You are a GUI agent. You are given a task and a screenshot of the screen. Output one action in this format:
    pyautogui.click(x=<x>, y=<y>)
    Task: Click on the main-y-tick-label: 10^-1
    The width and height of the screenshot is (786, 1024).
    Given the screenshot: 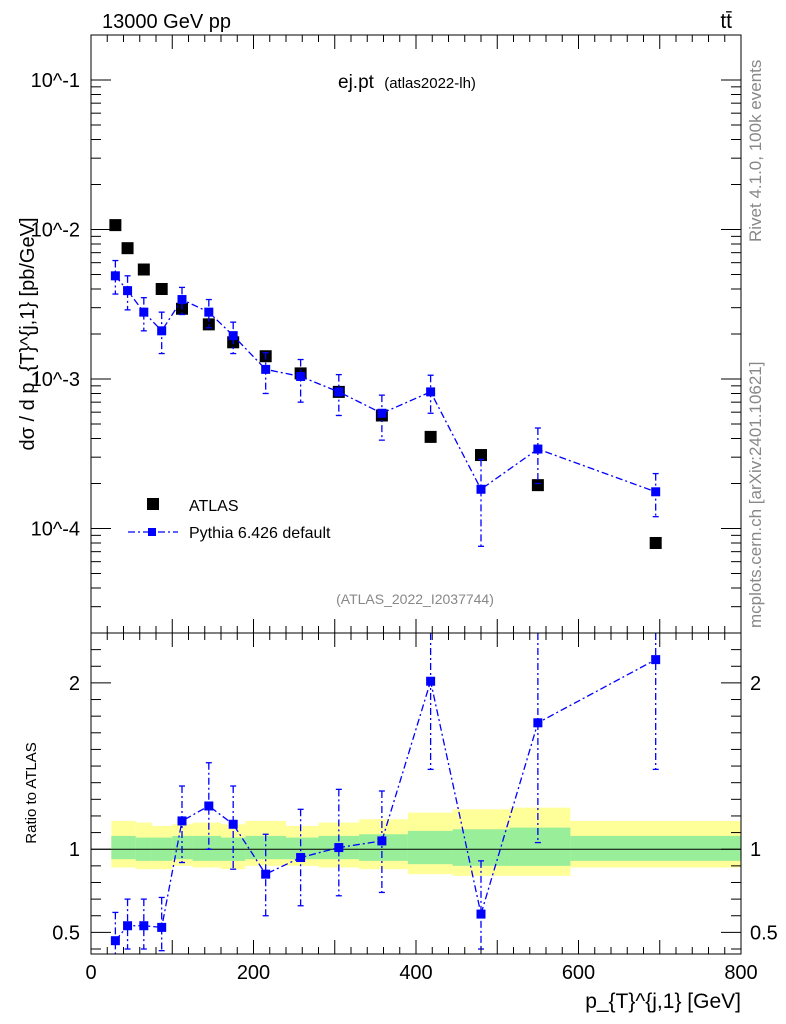 What is the action you would take?
    pyautogui.click(x=55, y=81)
    